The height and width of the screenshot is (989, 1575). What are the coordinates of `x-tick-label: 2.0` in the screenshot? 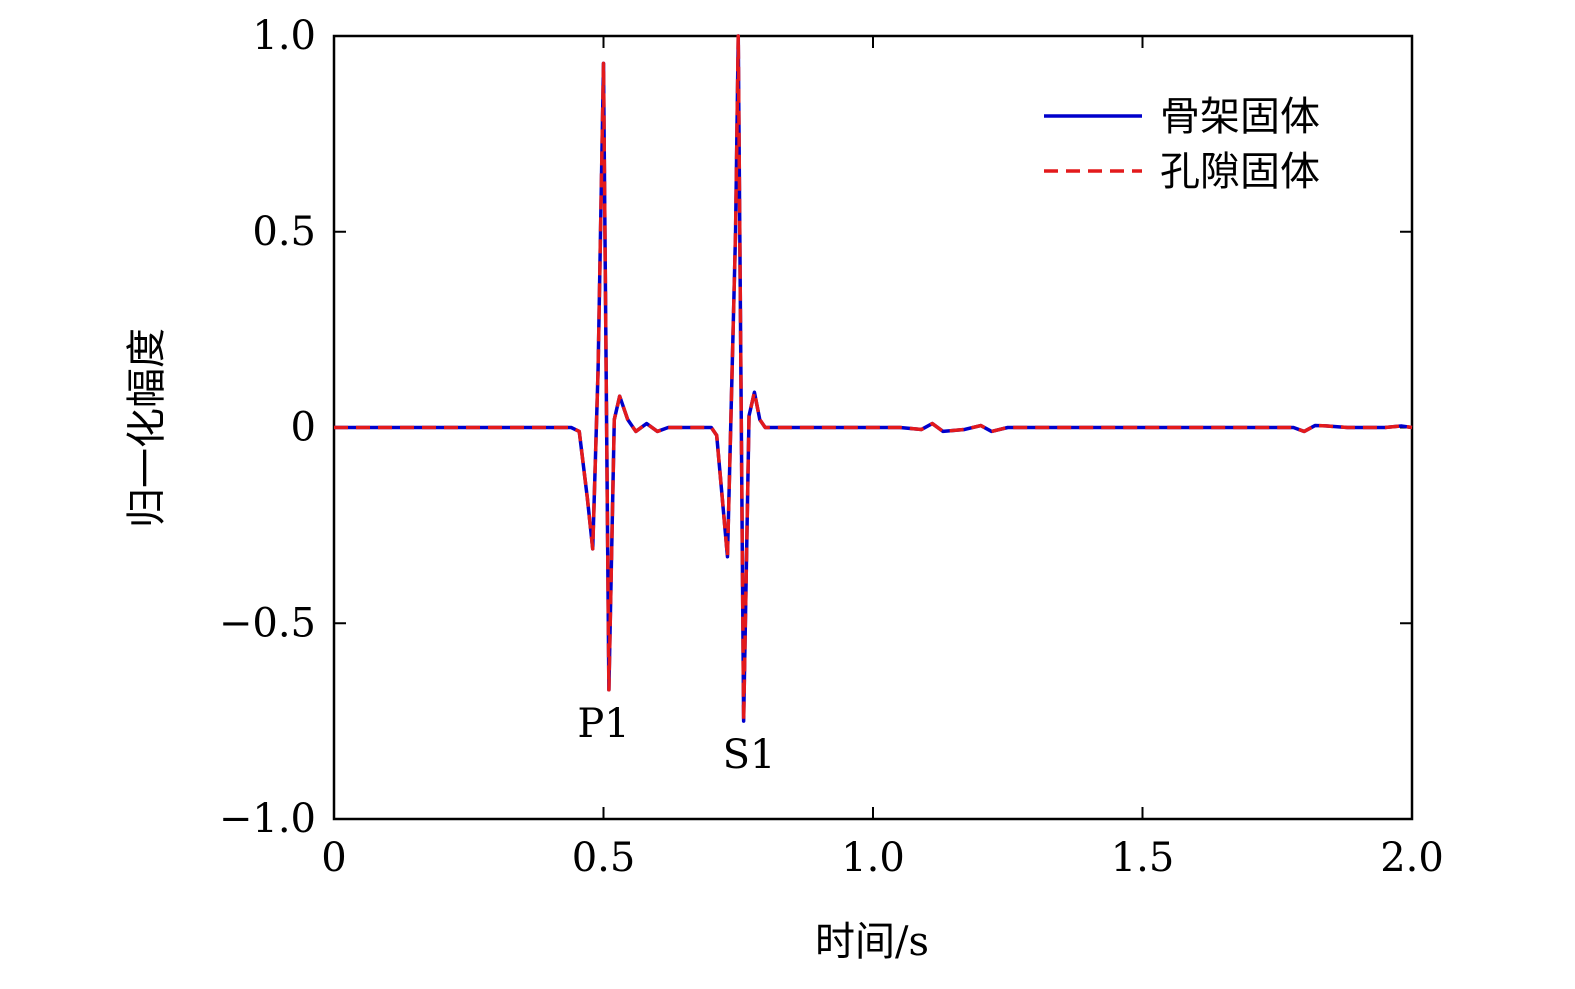 It's located at (1412, 858).